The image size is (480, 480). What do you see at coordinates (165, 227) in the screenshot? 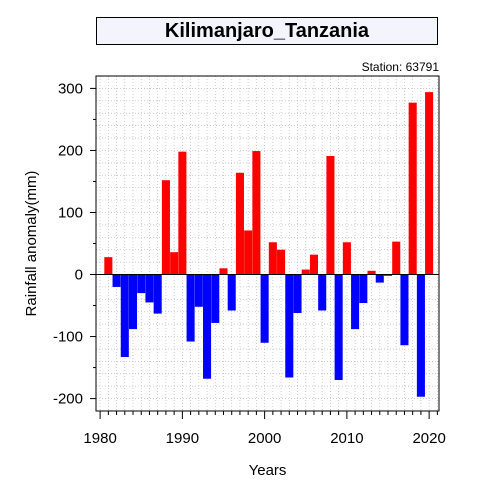
I see `bar-1988` at bounding box center [165, 227].